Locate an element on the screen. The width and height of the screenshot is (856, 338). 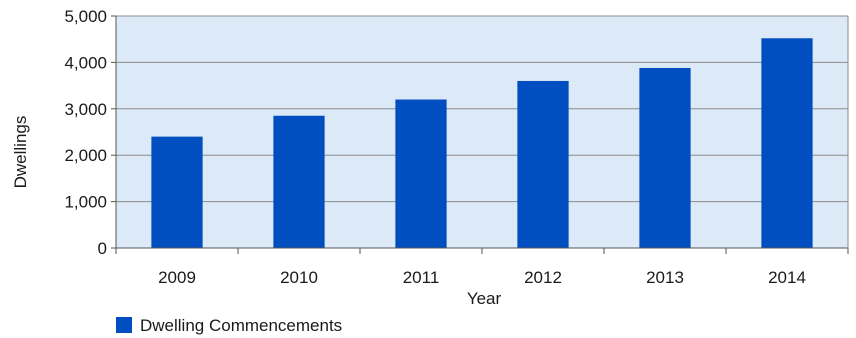
legend-swatch-dwelling-commencements is located at coordinates (124, 325).